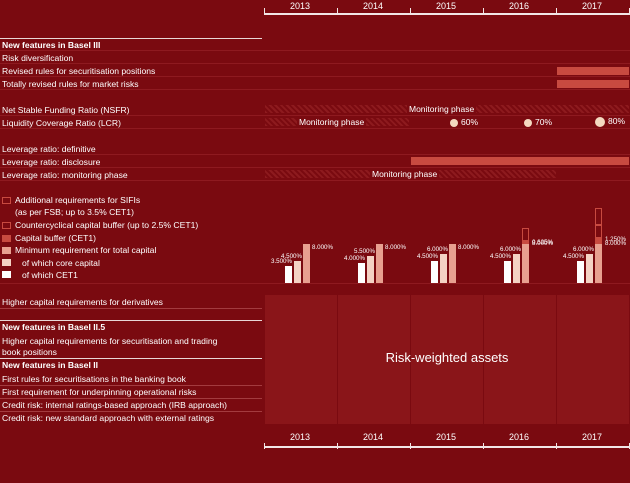 Image resolution: width=630 pixels, height=483 pixels. What do you see at coordinates (507, 271) in the screenshot?
I see `bar-cet1-2016` at bounding box center [507, 271].